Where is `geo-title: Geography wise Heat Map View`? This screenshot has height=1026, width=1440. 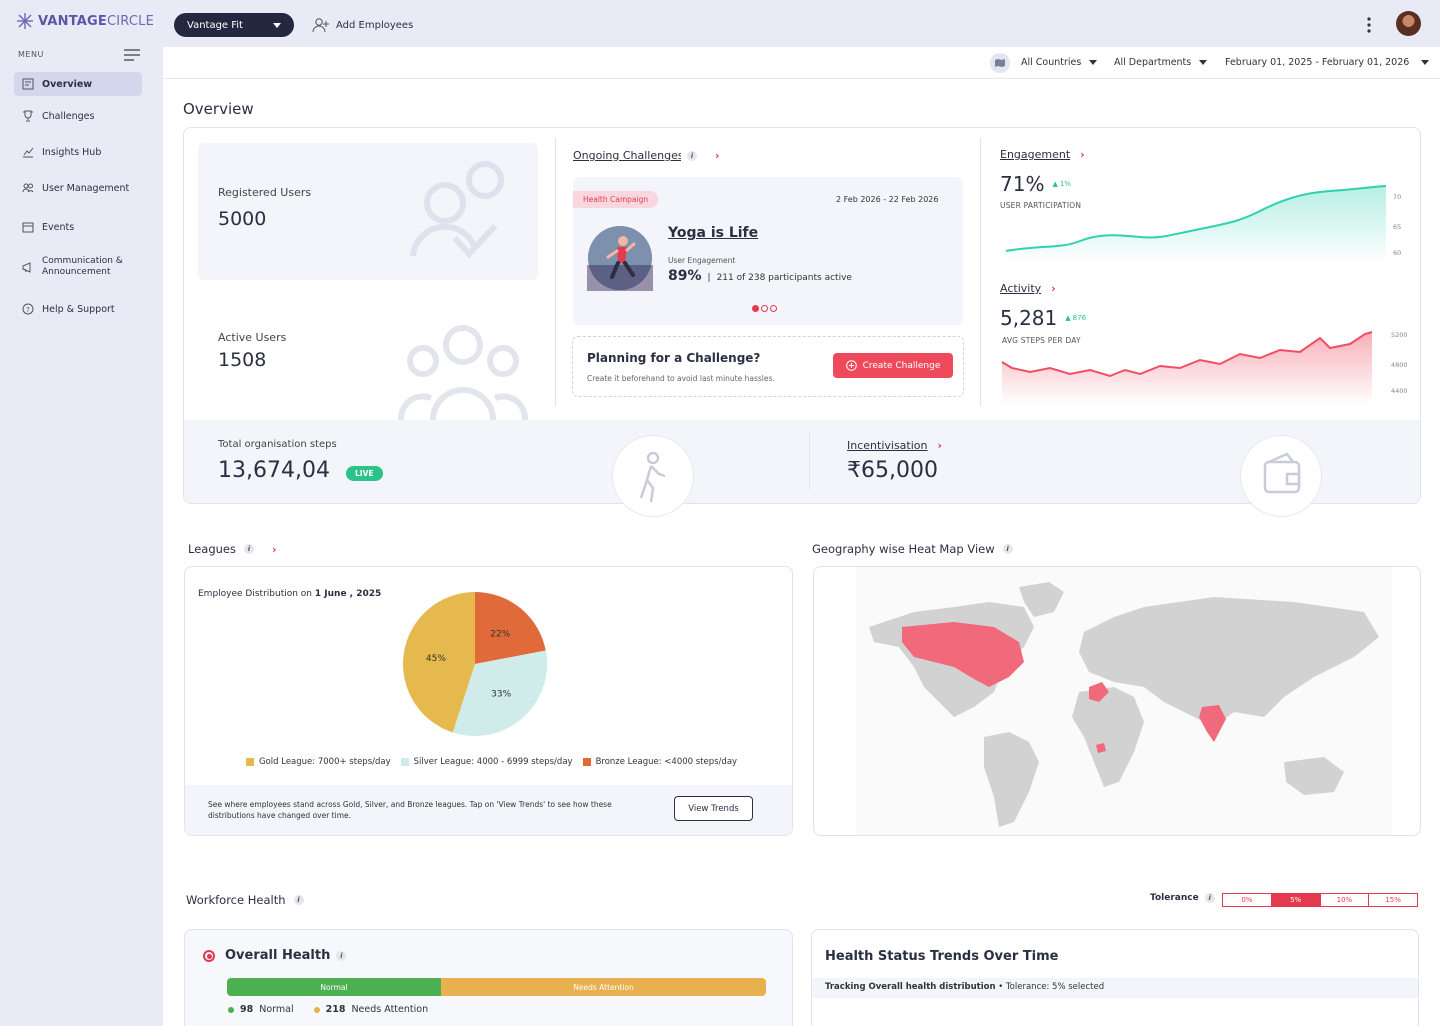
geo-title: Geography wise Heat Map View is located at coordinates (903, 549).